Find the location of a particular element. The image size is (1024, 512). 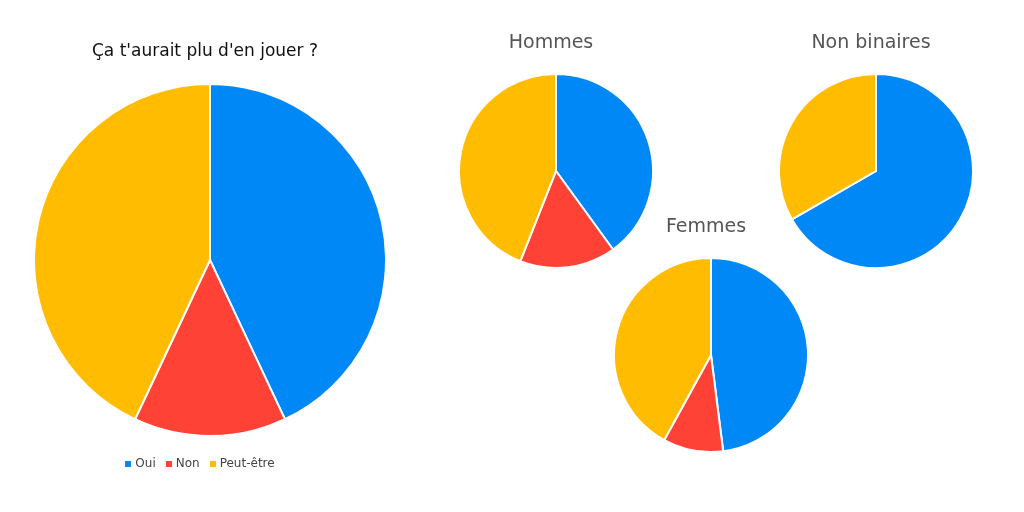

chart-title: Femmes is located at coordinates (706, 225).